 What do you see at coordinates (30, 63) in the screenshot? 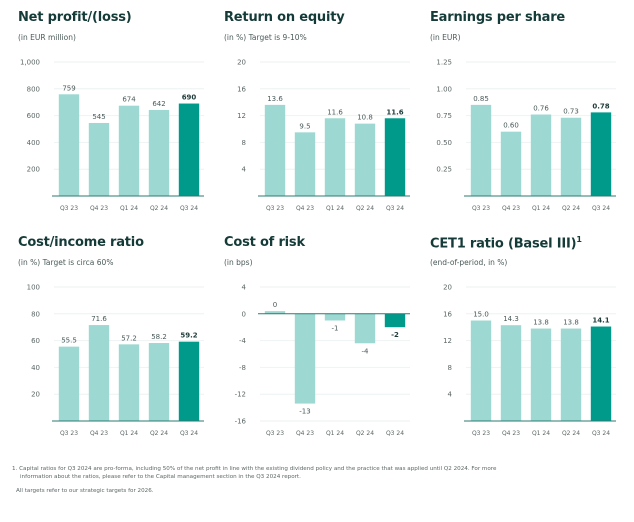
I see `y-tick-label: 1,000` at bounding box center [30, 63].